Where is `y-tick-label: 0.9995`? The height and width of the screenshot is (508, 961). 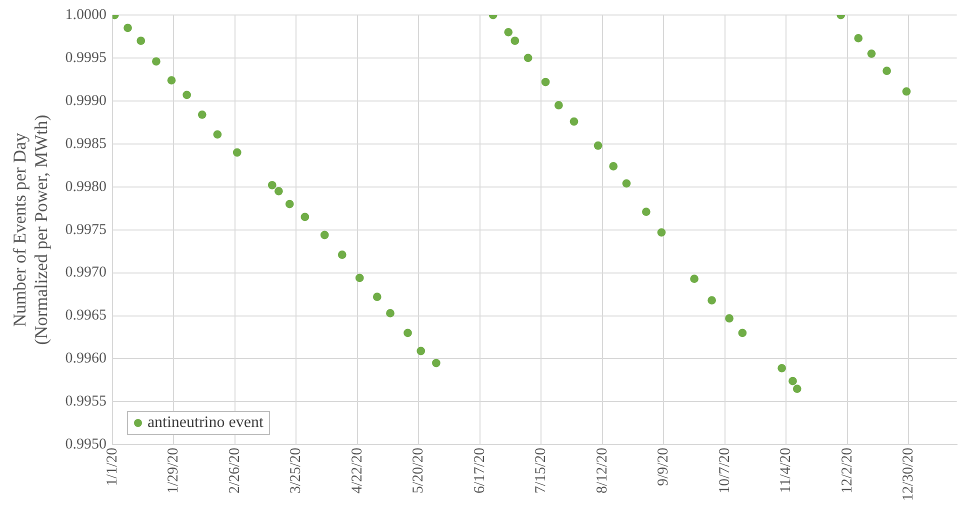
y-tick-label: 0.9995 is located at coordinates (85, 58).